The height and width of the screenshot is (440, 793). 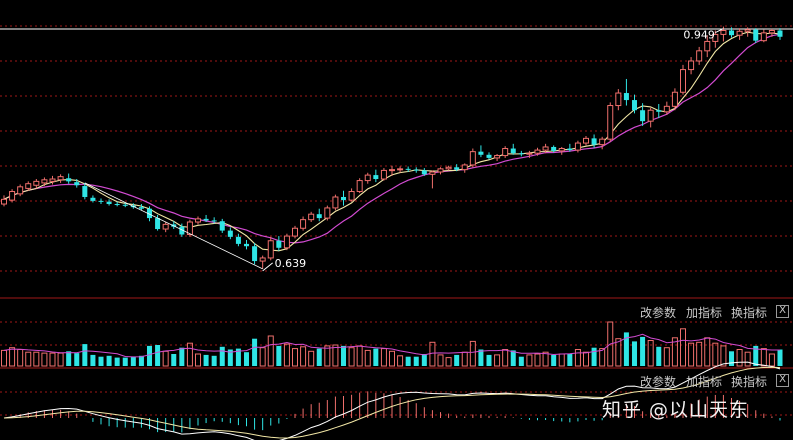 What do you see at coordinates (704, 313) in the screenshot?
I see `volume-add-indicator-button: 加指标` at bounding box center [704, 313].